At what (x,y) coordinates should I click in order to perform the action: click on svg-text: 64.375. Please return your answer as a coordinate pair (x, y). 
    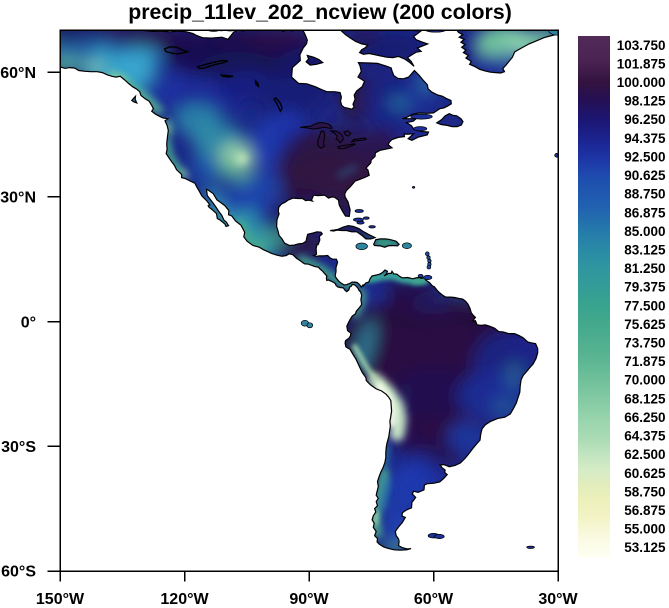
    Looking at the image, I should click on (645, 436).